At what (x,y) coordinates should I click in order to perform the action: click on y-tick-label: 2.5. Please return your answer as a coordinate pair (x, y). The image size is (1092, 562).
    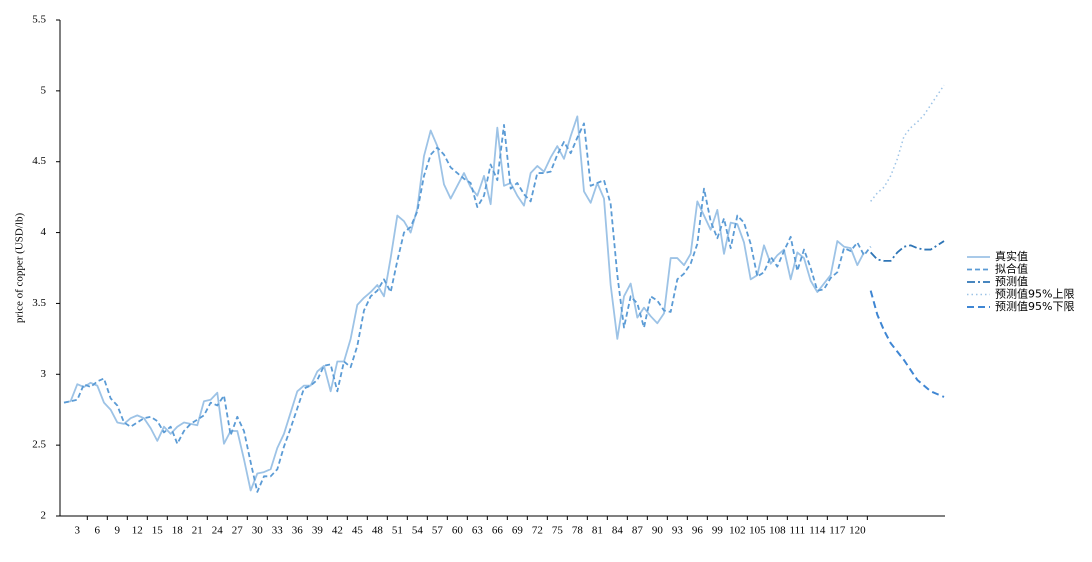
    Looking at the image, I should click on (39, 445).